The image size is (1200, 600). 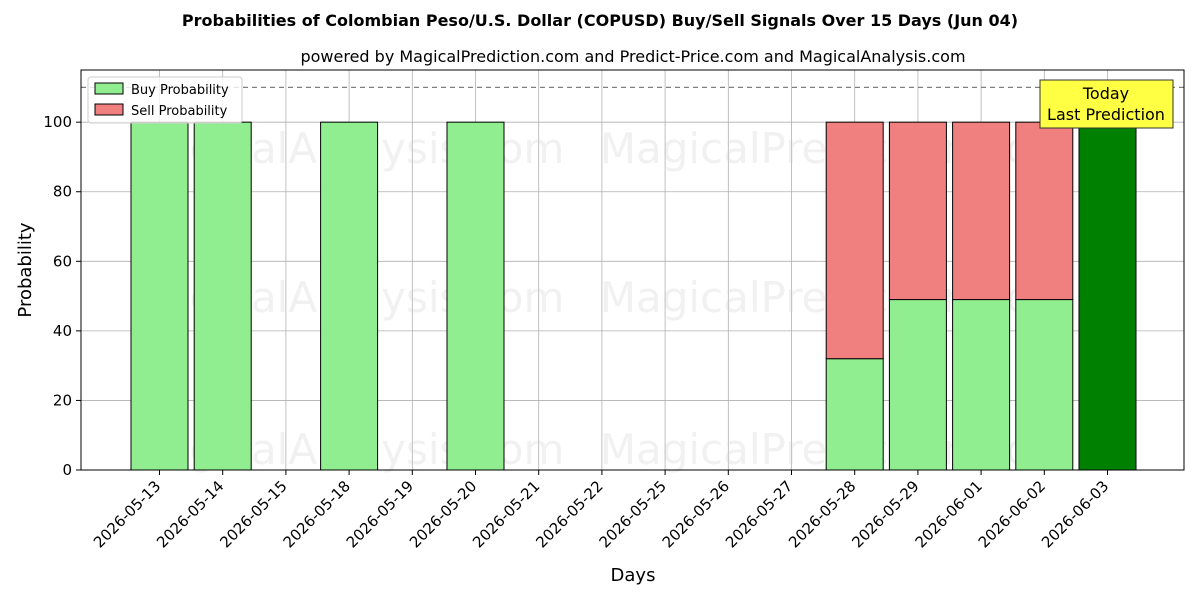 I want to click on legend-sell-swatch, so click(x=109, y=109).